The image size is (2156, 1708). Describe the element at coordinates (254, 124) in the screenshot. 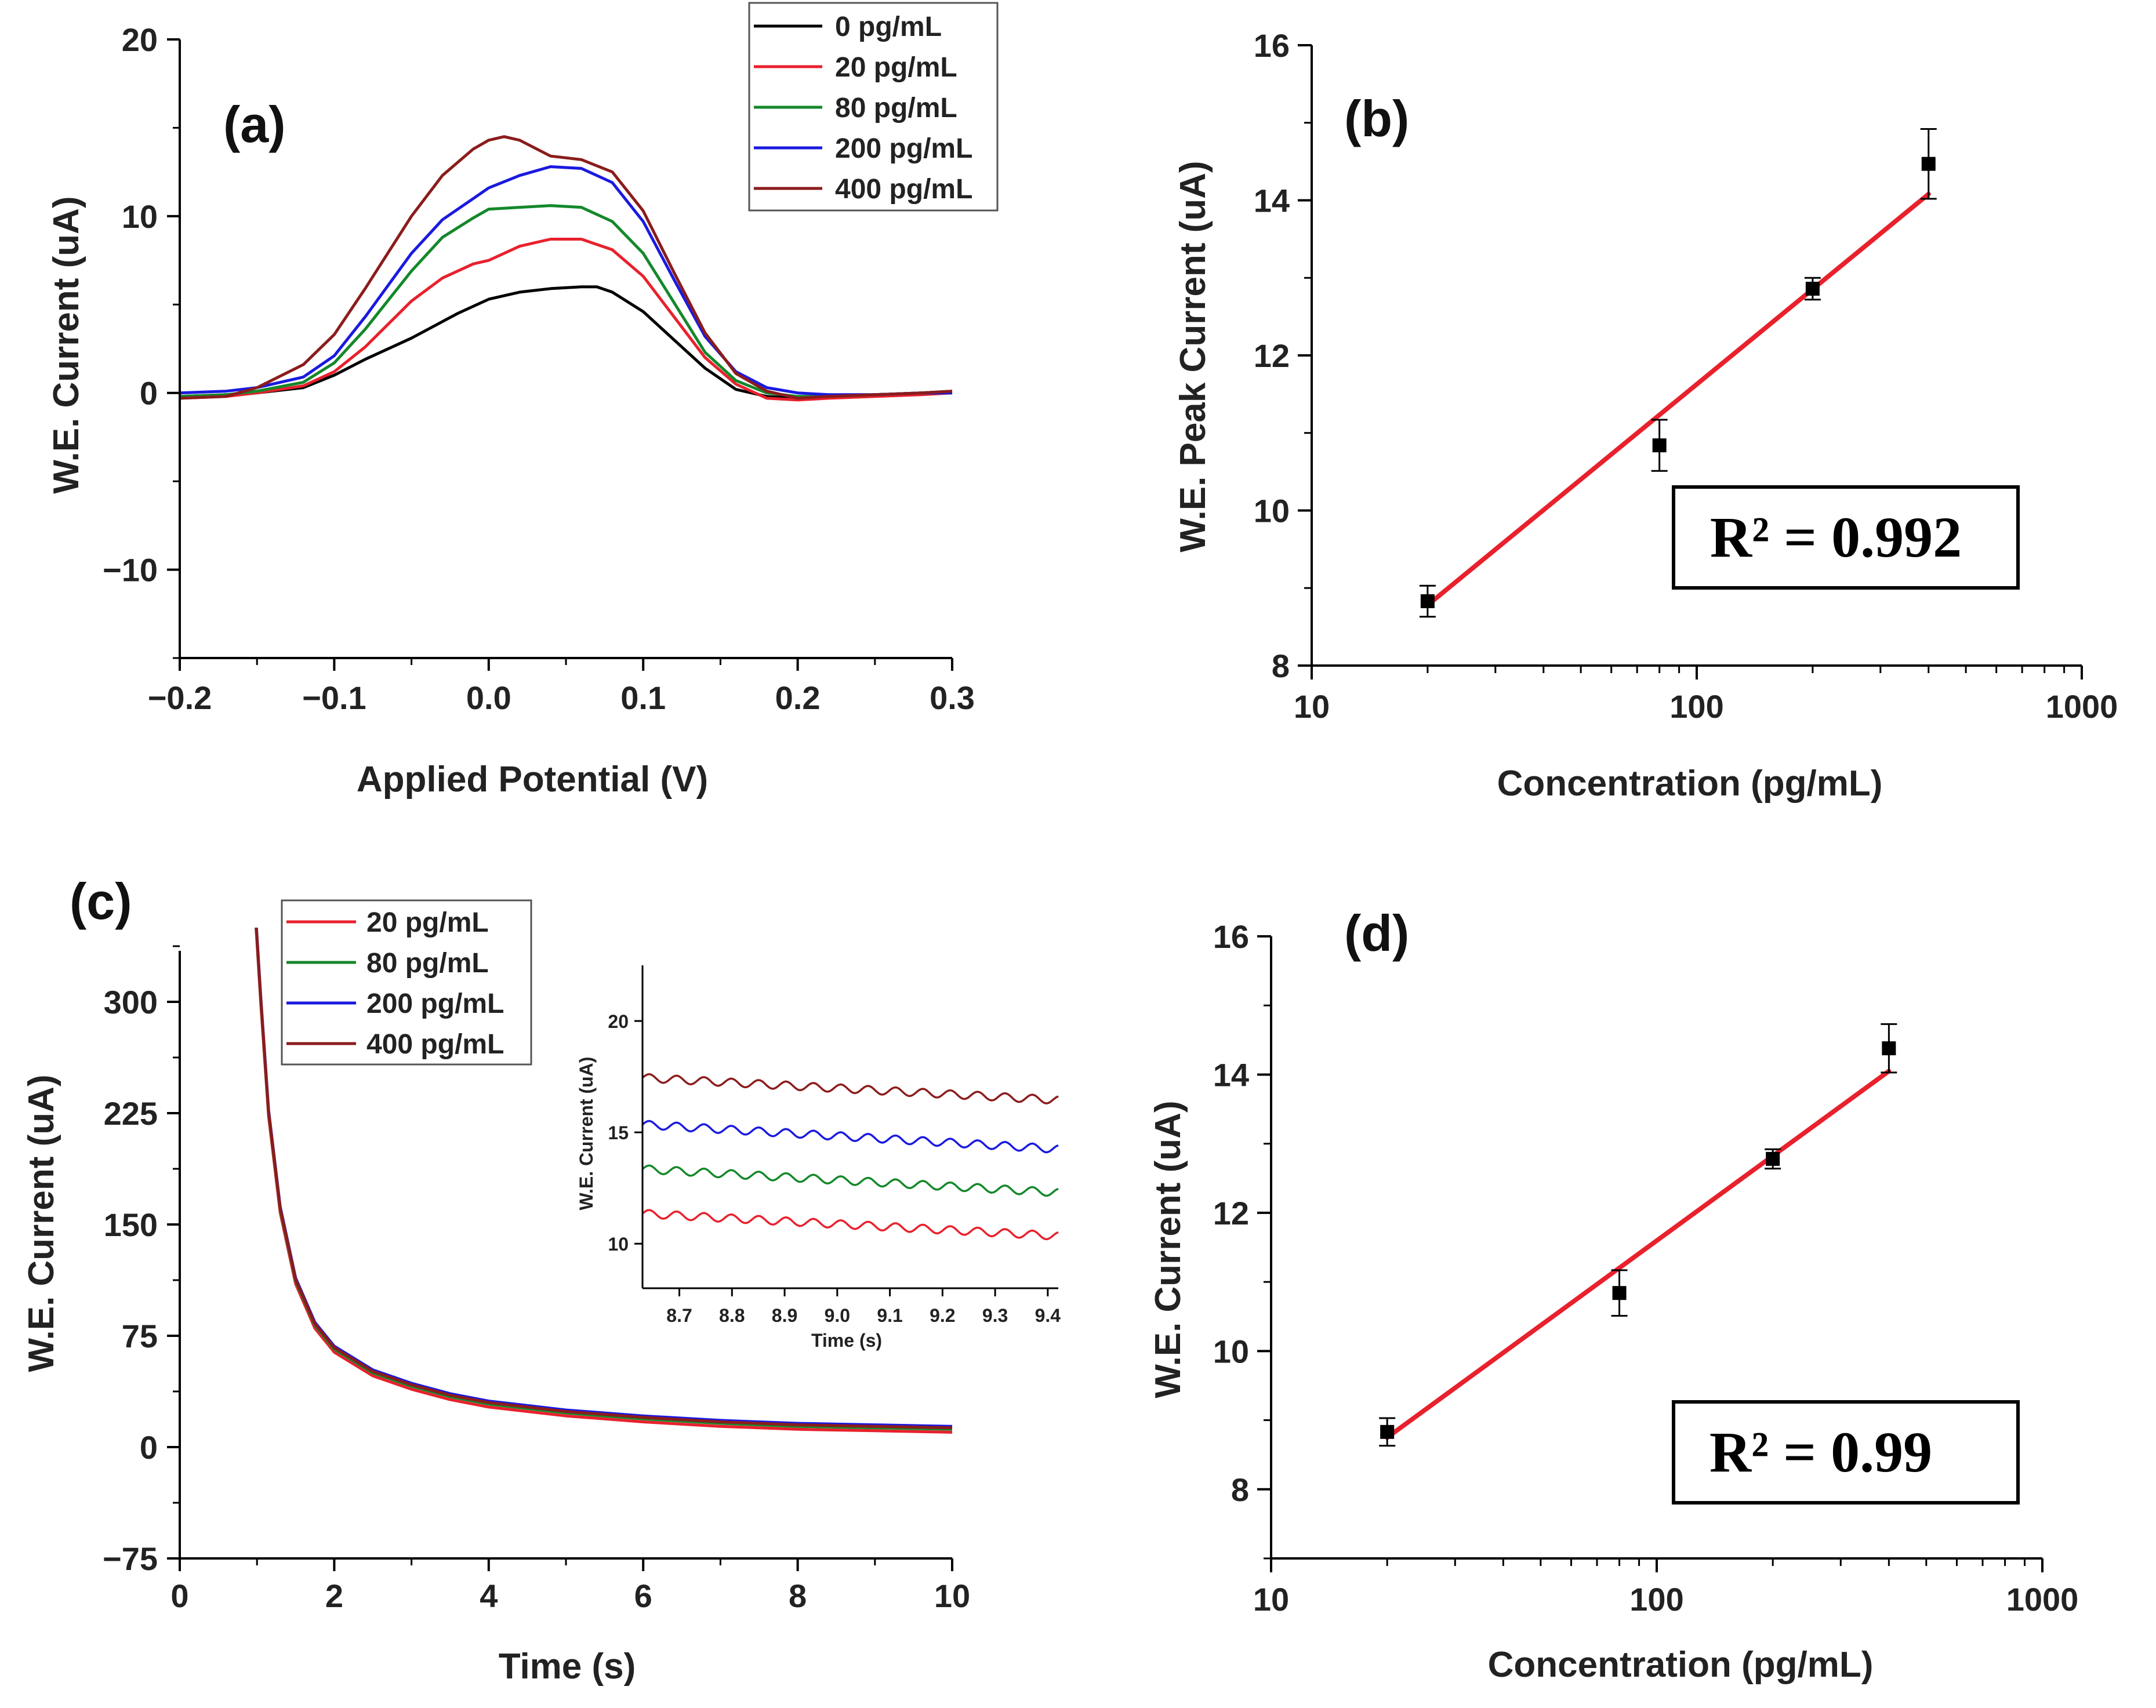

I see `panel-a-label: (a)` at that location.